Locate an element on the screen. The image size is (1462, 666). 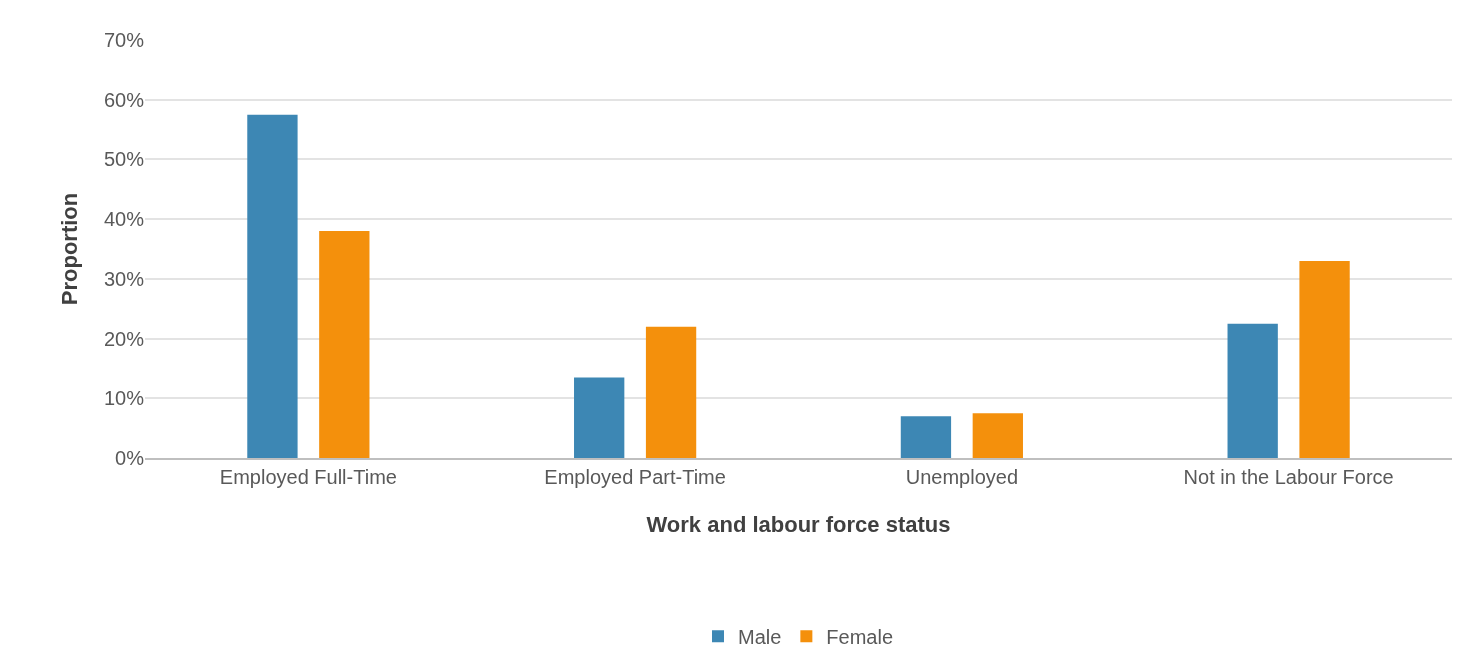
x-axis-title: Work and labour force status is located at coordinates (798, 525).